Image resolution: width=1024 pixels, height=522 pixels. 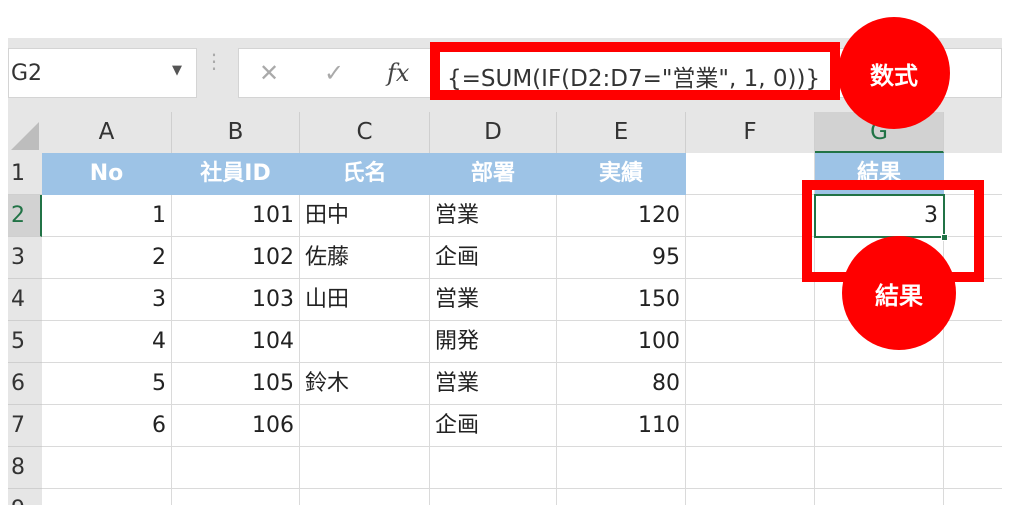 I want to click on cell: 6, so click(x=107, y=426).